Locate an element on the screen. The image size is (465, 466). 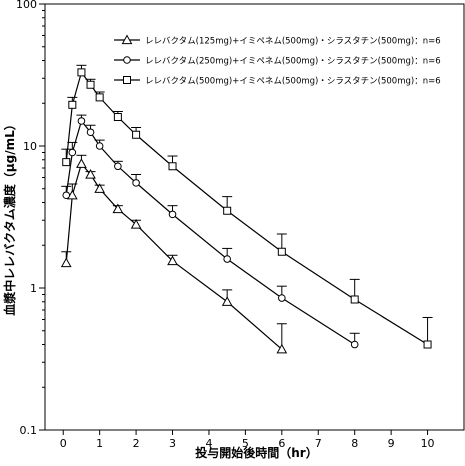
x-tick-label: 5 is located at coordinates (245, 443).